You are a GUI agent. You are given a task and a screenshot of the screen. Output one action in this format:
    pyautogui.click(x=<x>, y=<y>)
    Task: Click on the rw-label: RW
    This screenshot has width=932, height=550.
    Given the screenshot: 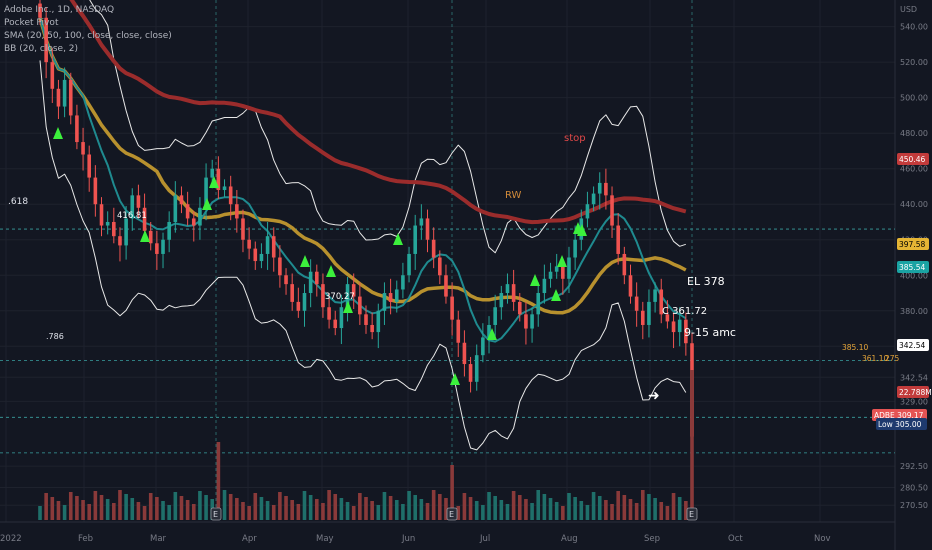 What is the action you would take?
    pyautogui.click(x=513, y=195)
    